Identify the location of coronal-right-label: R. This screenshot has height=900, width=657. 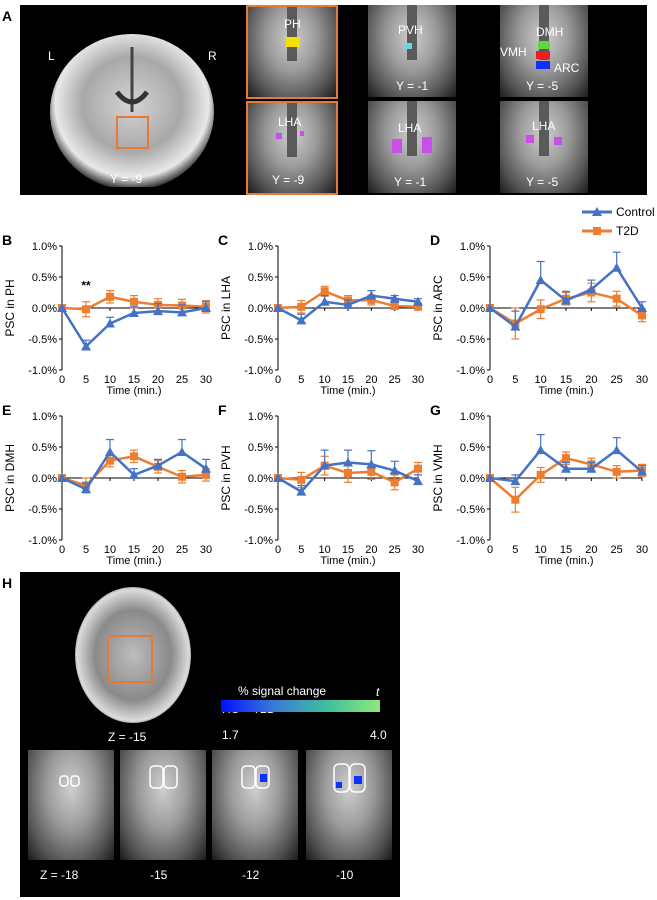
(212, 56).